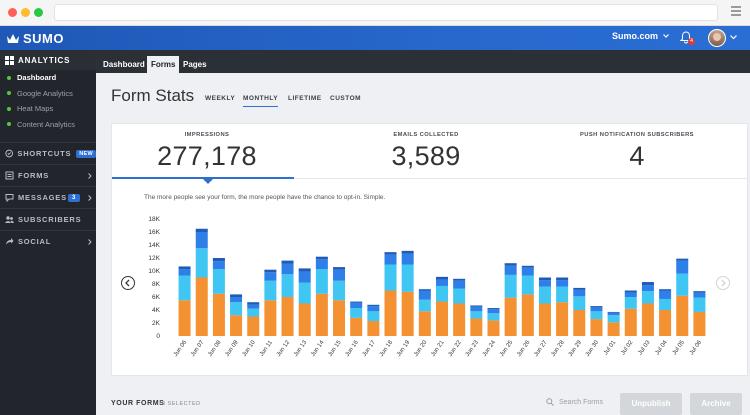 This screenshot has width=750, height=415. What do you see at coordinates (610, 347) in the screenshot?
I see `x-tick-label: Jul 01` at bounding box center [610, 347].